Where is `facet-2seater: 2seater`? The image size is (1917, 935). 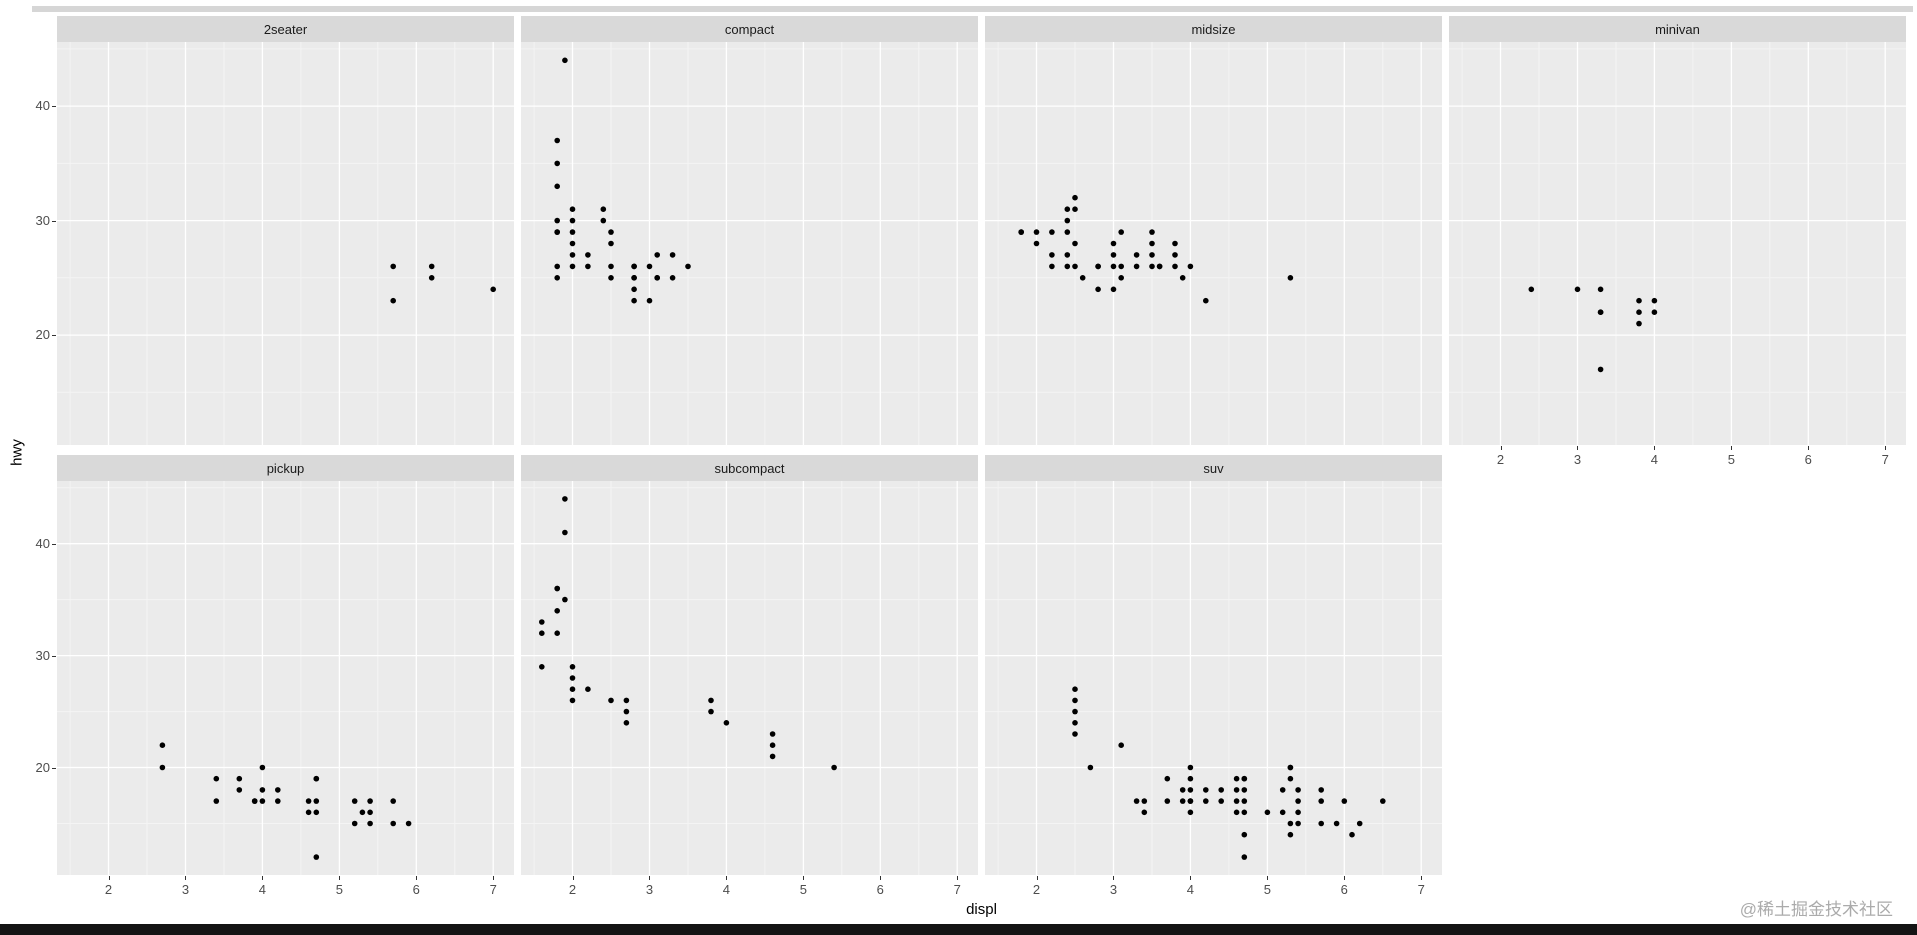
facet-2seater: 2seater is located at coordinates (285, 230).